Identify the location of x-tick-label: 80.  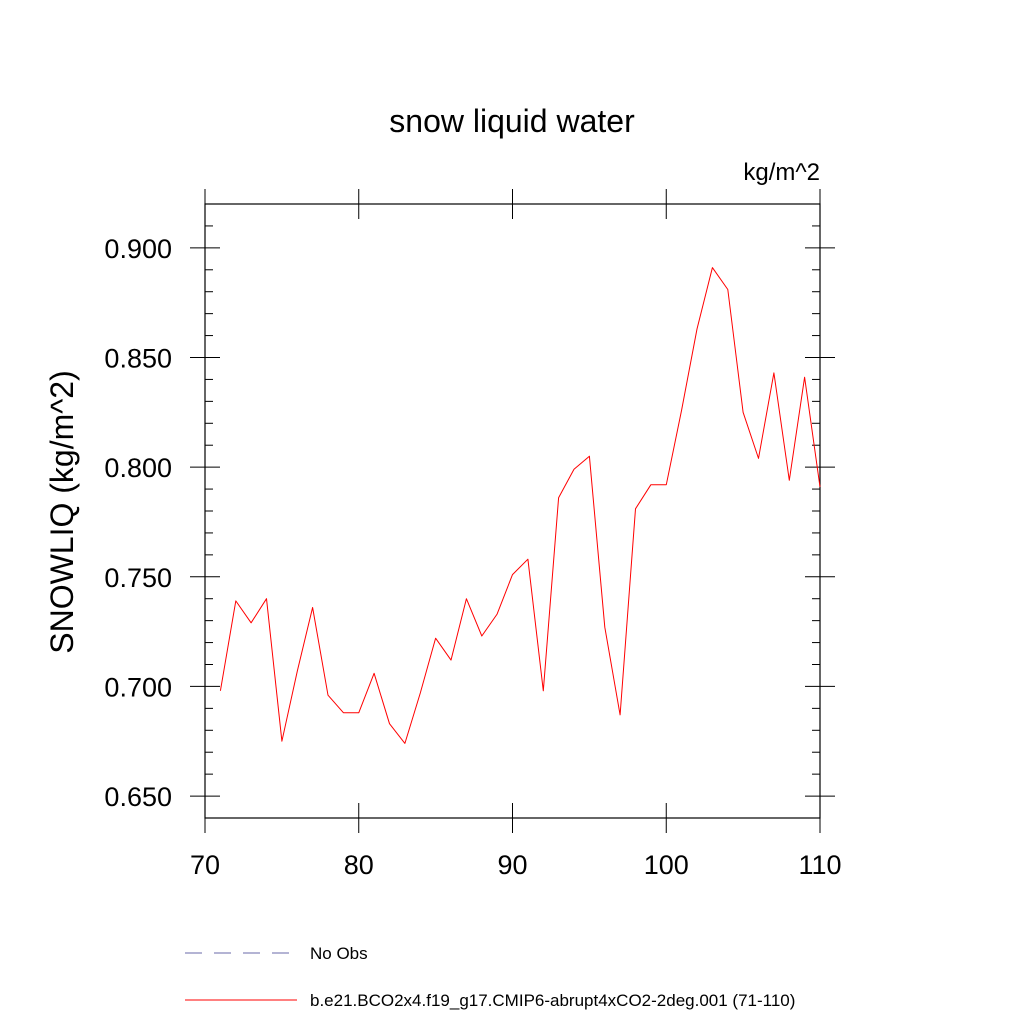
(359, 865).